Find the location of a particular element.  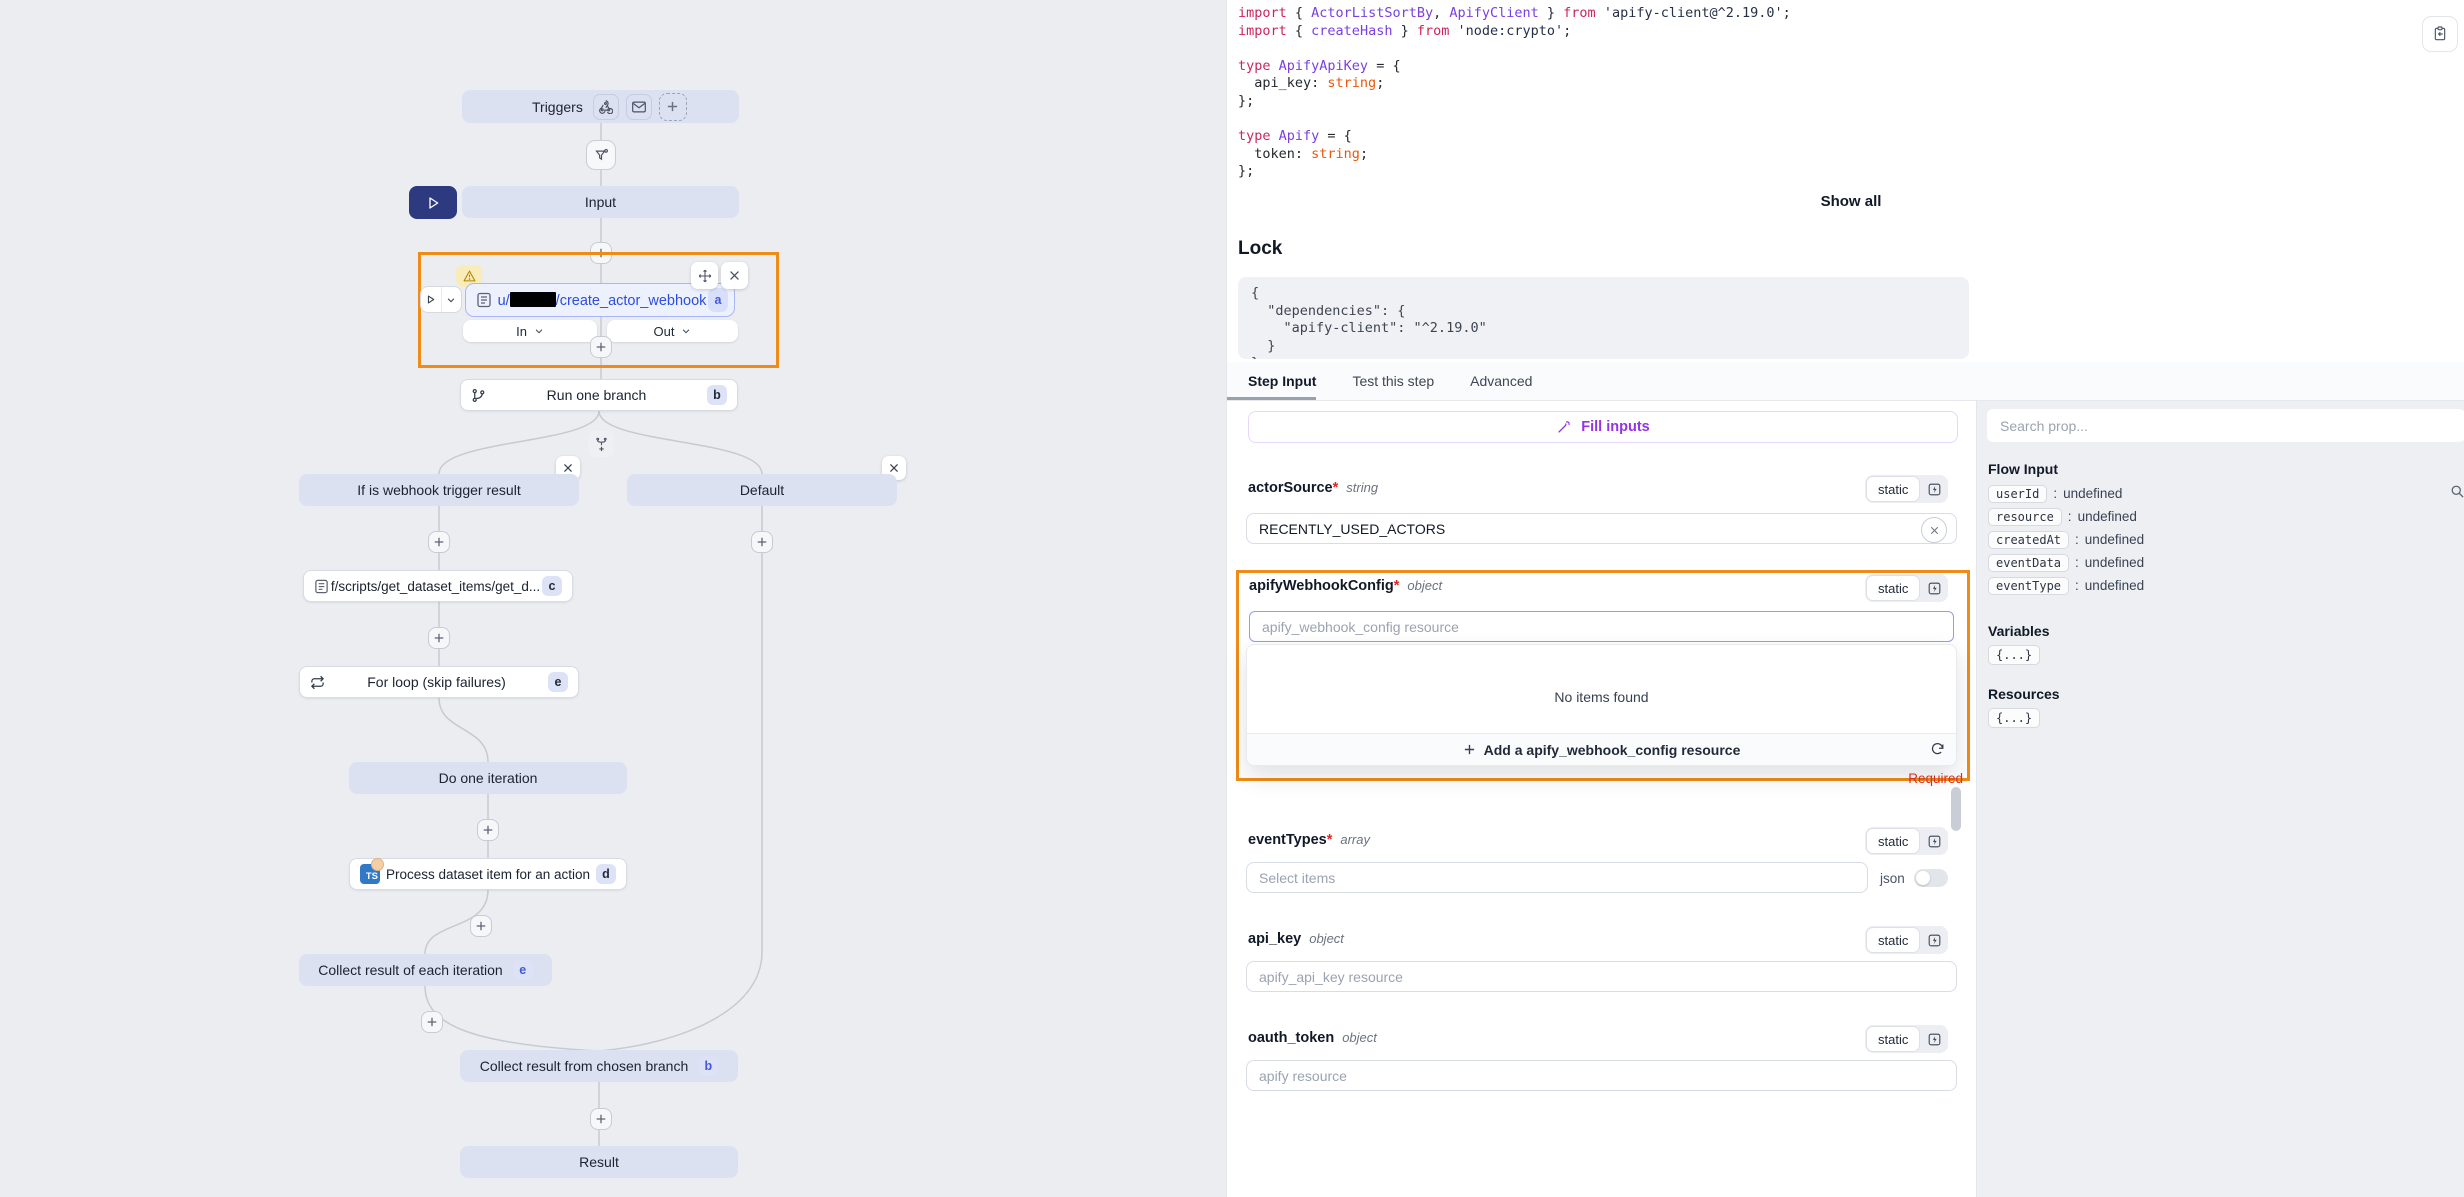

variables-title: Variables is located at coordinates (2019, 631).